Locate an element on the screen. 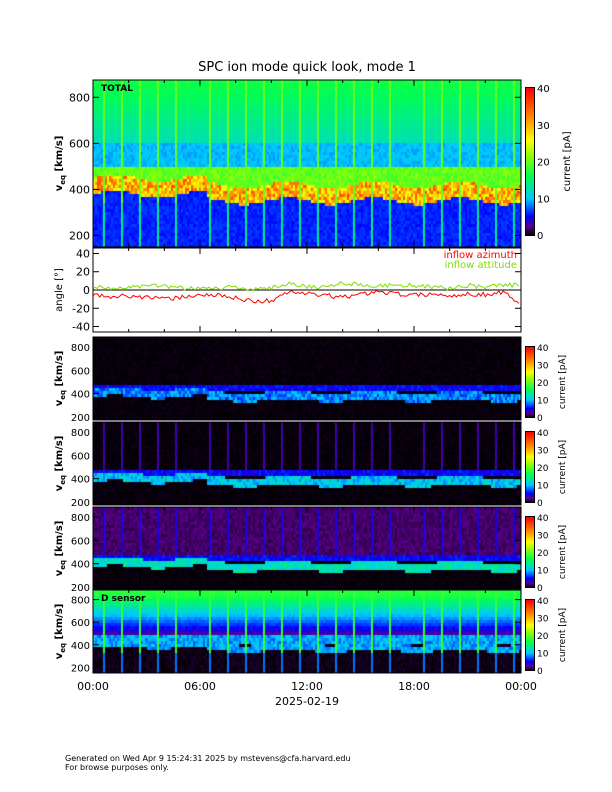  x-tick-label: 18:00 is located at coordinates (414, 686).